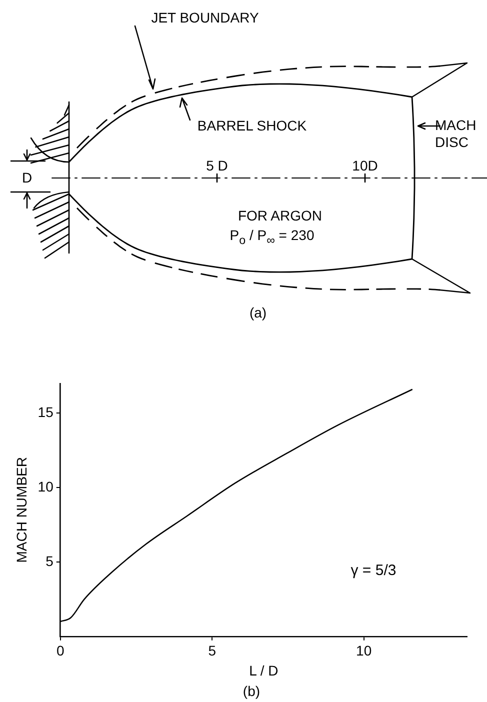 Image resolution: width=487 pixels, height=702 pixels. Describe the element at coordinates (251, 690) in the screenshot. I see `text: (b)` at that location.